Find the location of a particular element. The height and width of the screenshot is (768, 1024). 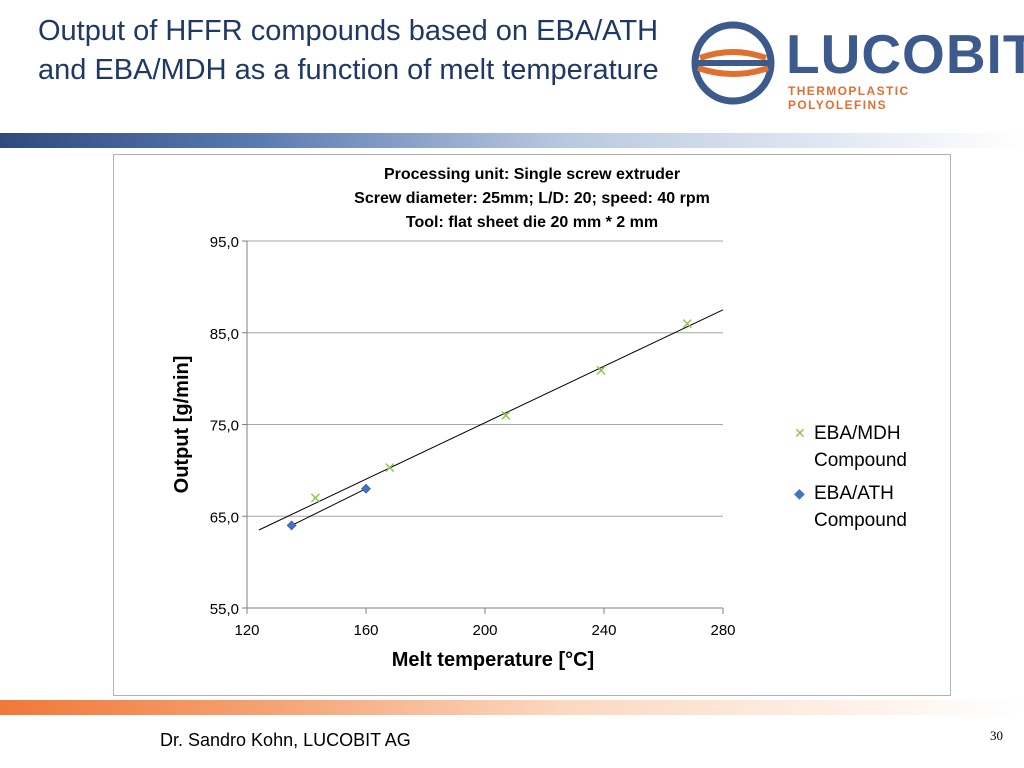

legend-label-eba-ath: EBA/ATH Compound is located at coordinates (860, 507).